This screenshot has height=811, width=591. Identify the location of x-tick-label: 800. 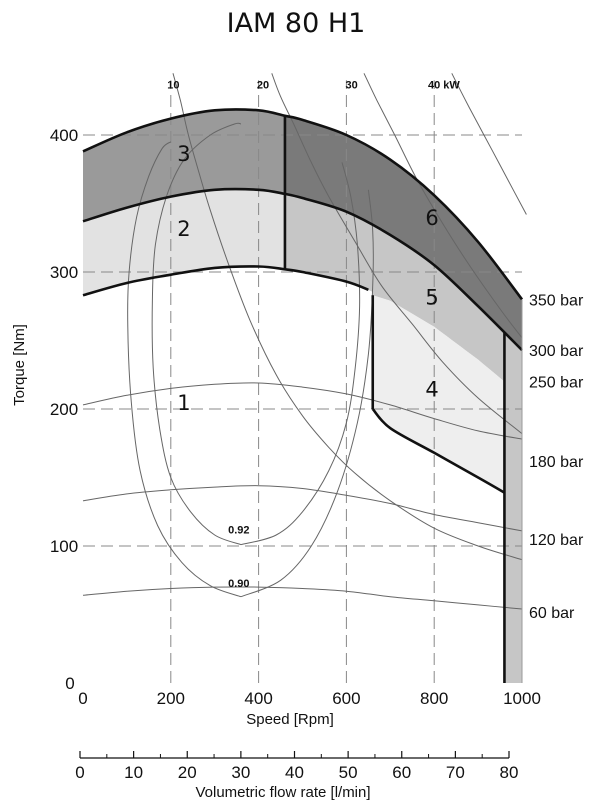
(434, 698).